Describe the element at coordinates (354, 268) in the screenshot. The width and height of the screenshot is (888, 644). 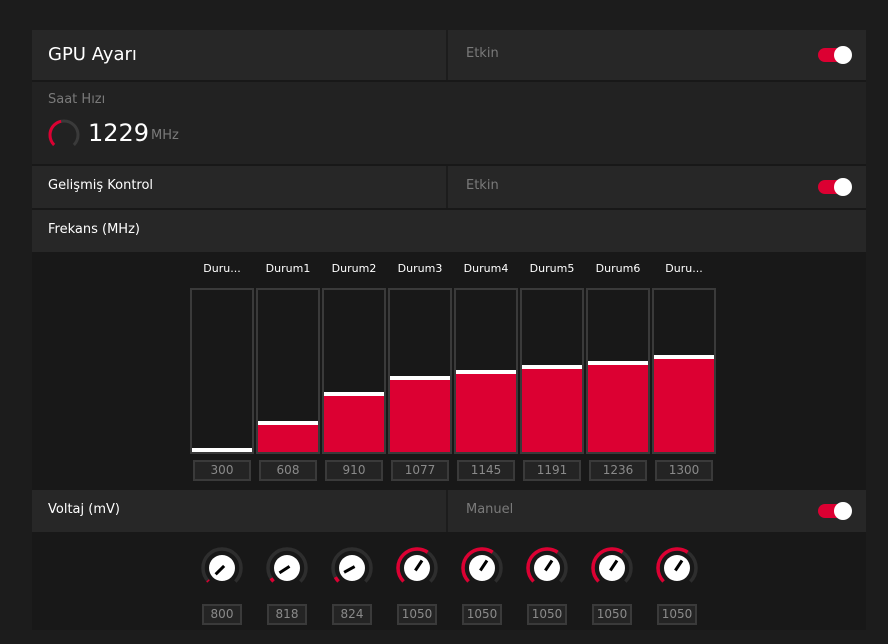
I see `state-name: Durum2` at that location.